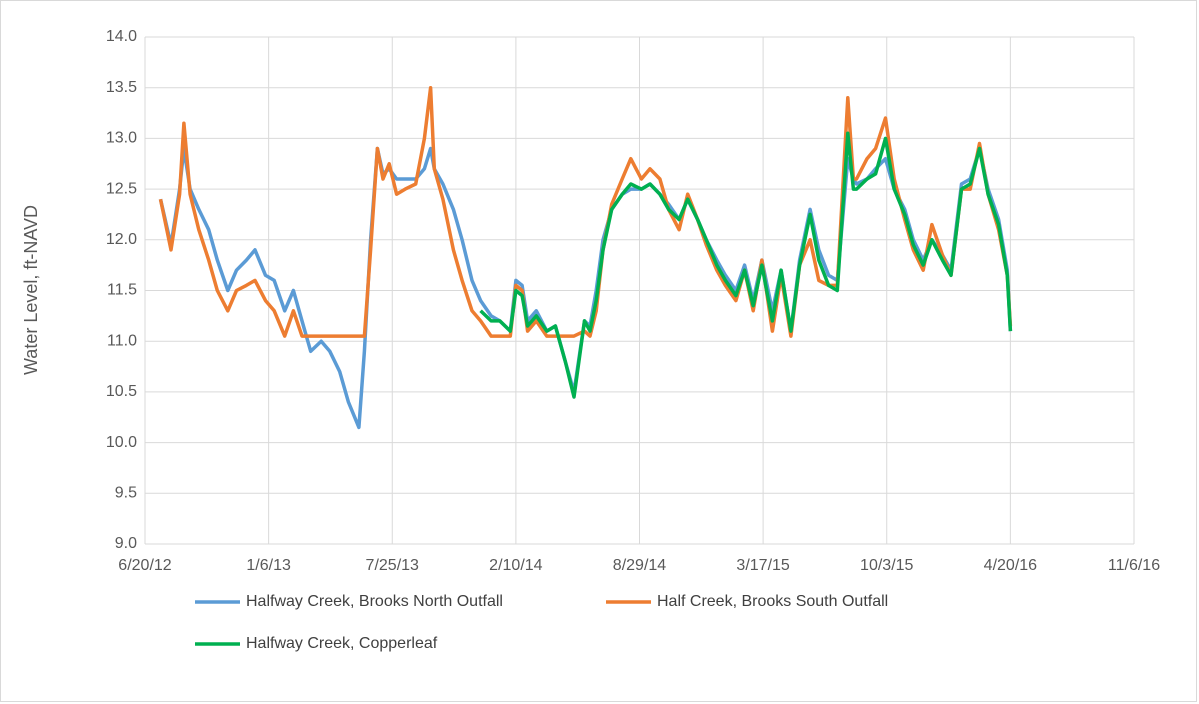  What do you see at coordinates (121, 138) in the screenshot?
I see `y-tick-label: 13.0` at bounding box center [121, 138].